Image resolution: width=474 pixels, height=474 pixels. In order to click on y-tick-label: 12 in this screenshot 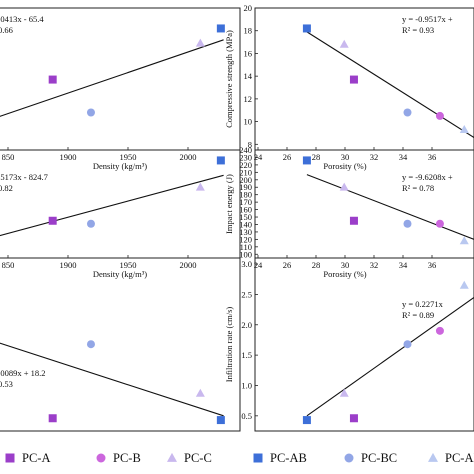, I will do `click(248, 99)`.